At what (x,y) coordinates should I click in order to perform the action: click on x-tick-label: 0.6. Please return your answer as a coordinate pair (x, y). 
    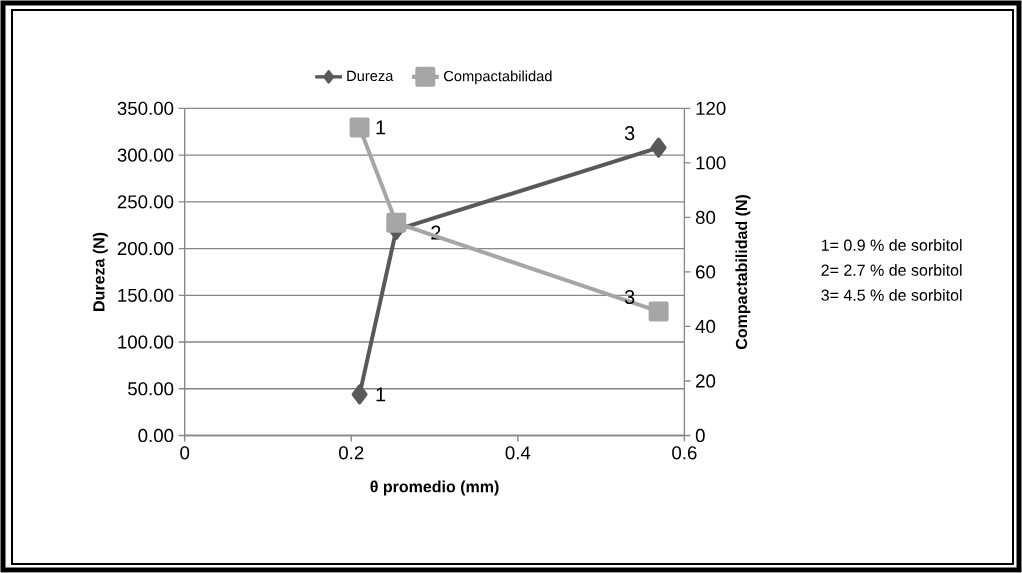
    Looking at the image, I should click on (684, 453).